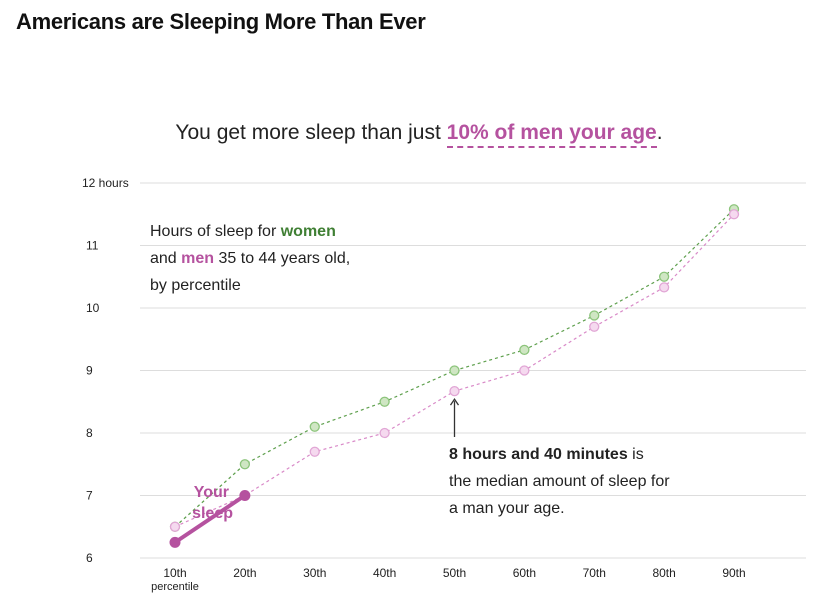 Image resolution: width=838 pixels, height=616 pixels. I want to click on legend-women: women, so click(308, 231).